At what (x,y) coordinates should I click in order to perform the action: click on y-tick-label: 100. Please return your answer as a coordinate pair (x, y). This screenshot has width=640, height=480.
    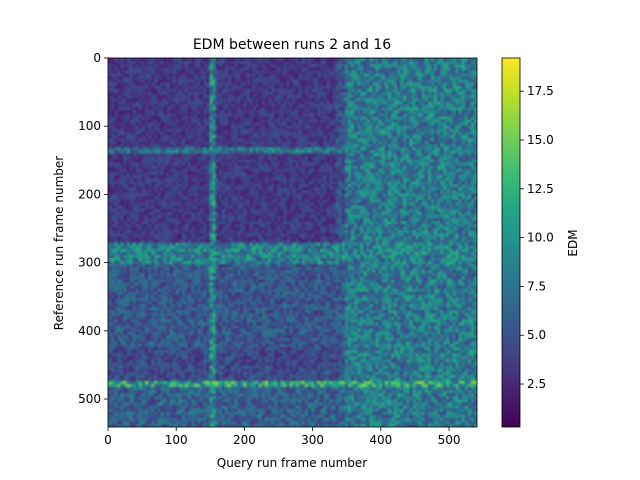
    Looking at the image, I should click on (89, 126).